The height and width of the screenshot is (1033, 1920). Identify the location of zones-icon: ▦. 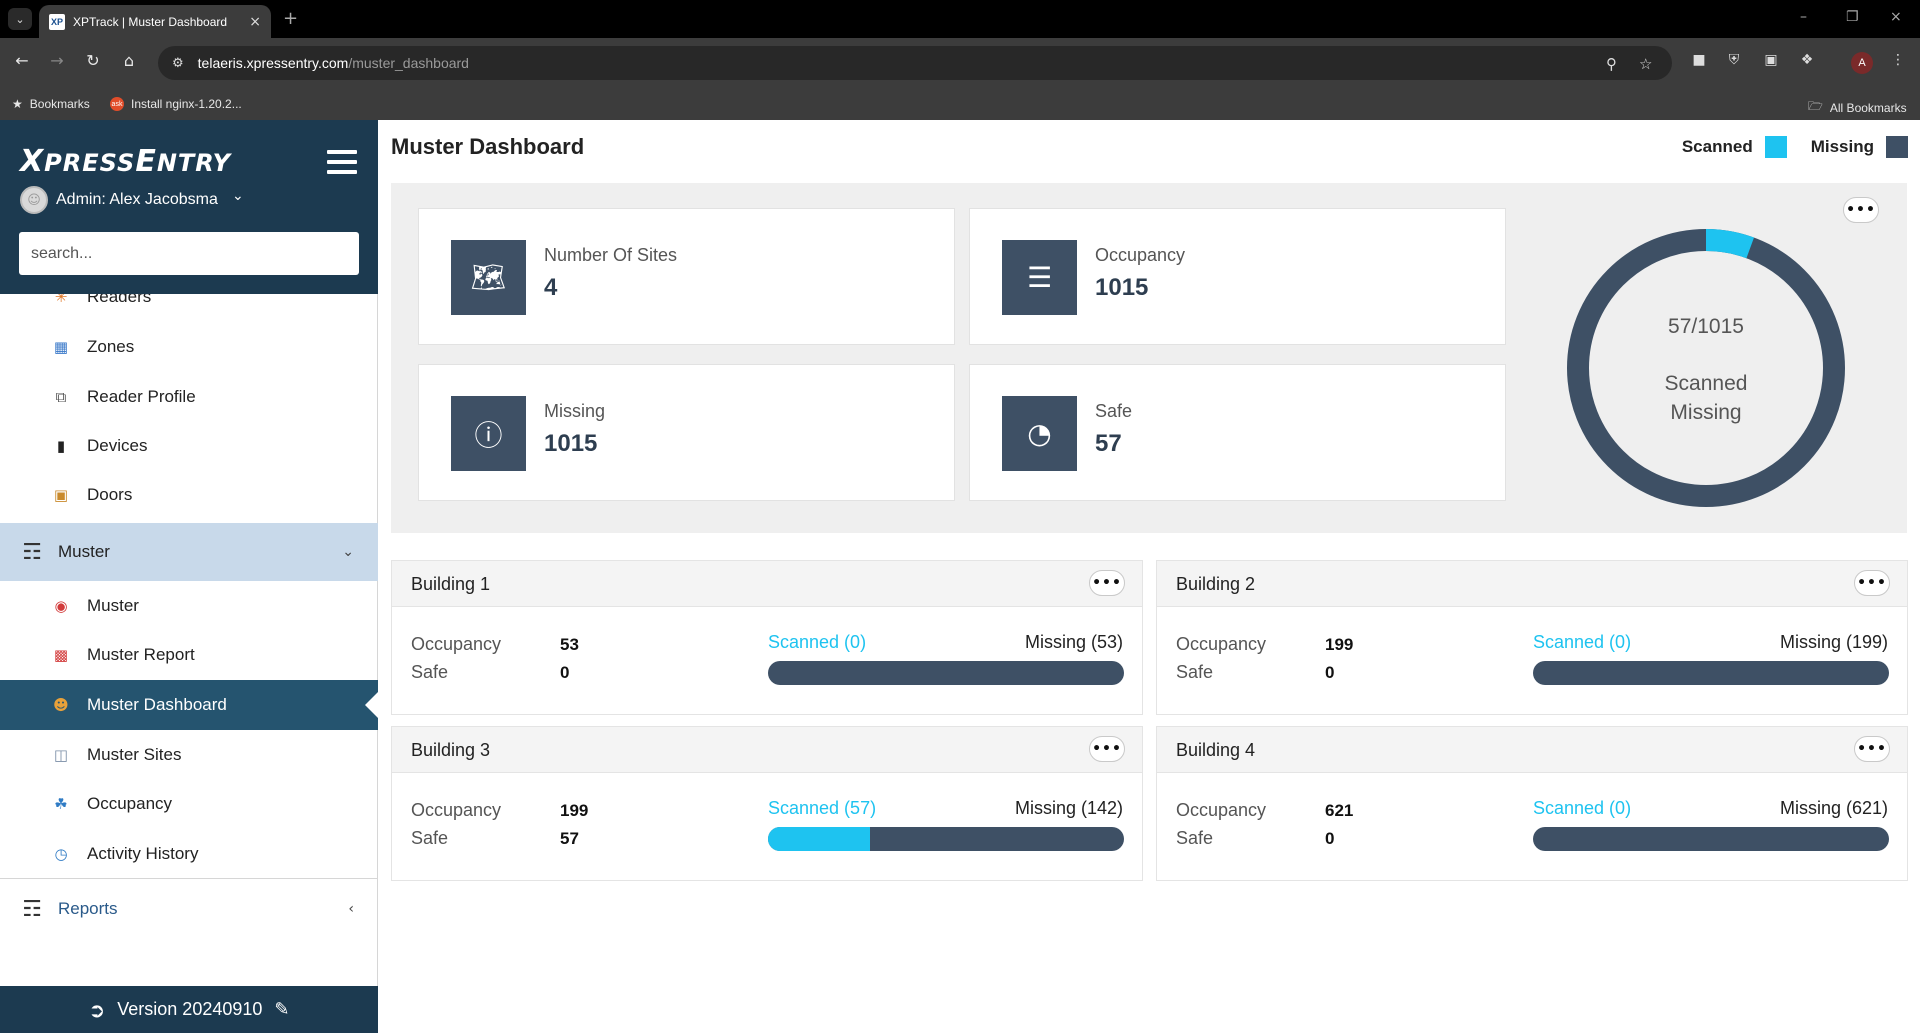
(61, 347).